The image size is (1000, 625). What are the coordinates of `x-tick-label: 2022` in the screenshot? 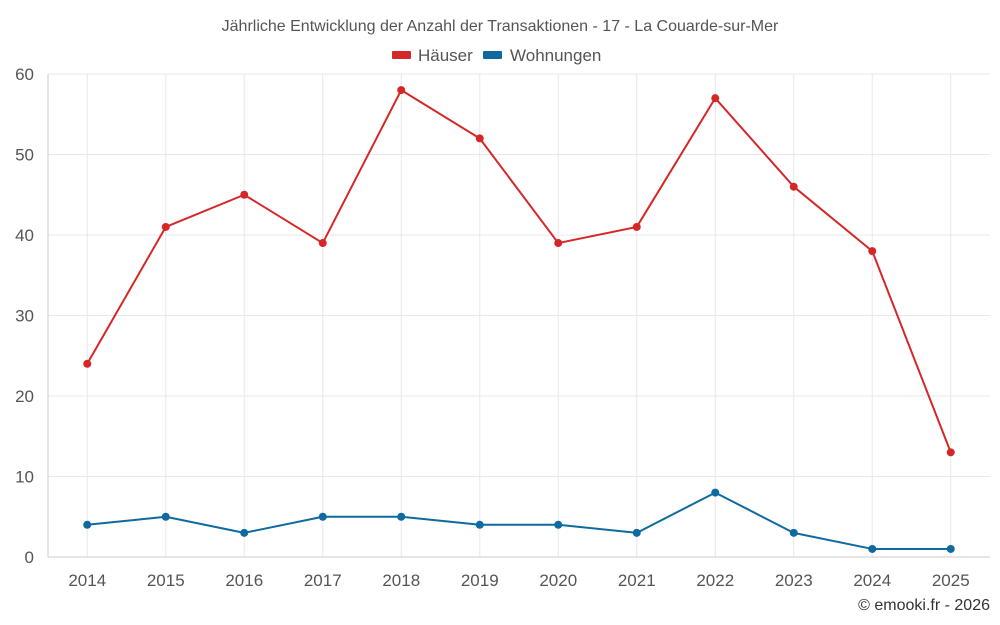 It's located at (715, 580).